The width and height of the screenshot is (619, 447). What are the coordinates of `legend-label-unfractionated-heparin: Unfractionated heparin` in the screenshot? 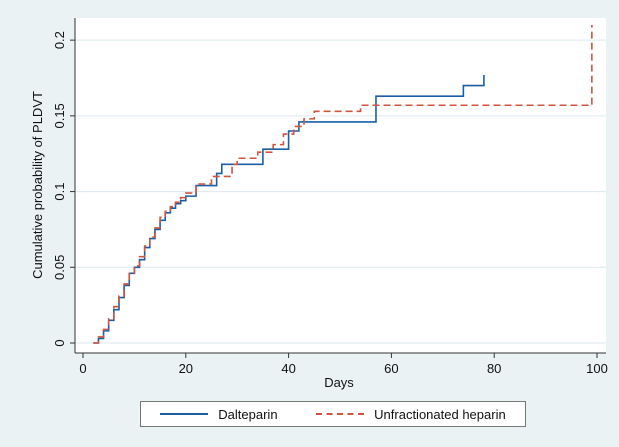 It's located at (440, 414).